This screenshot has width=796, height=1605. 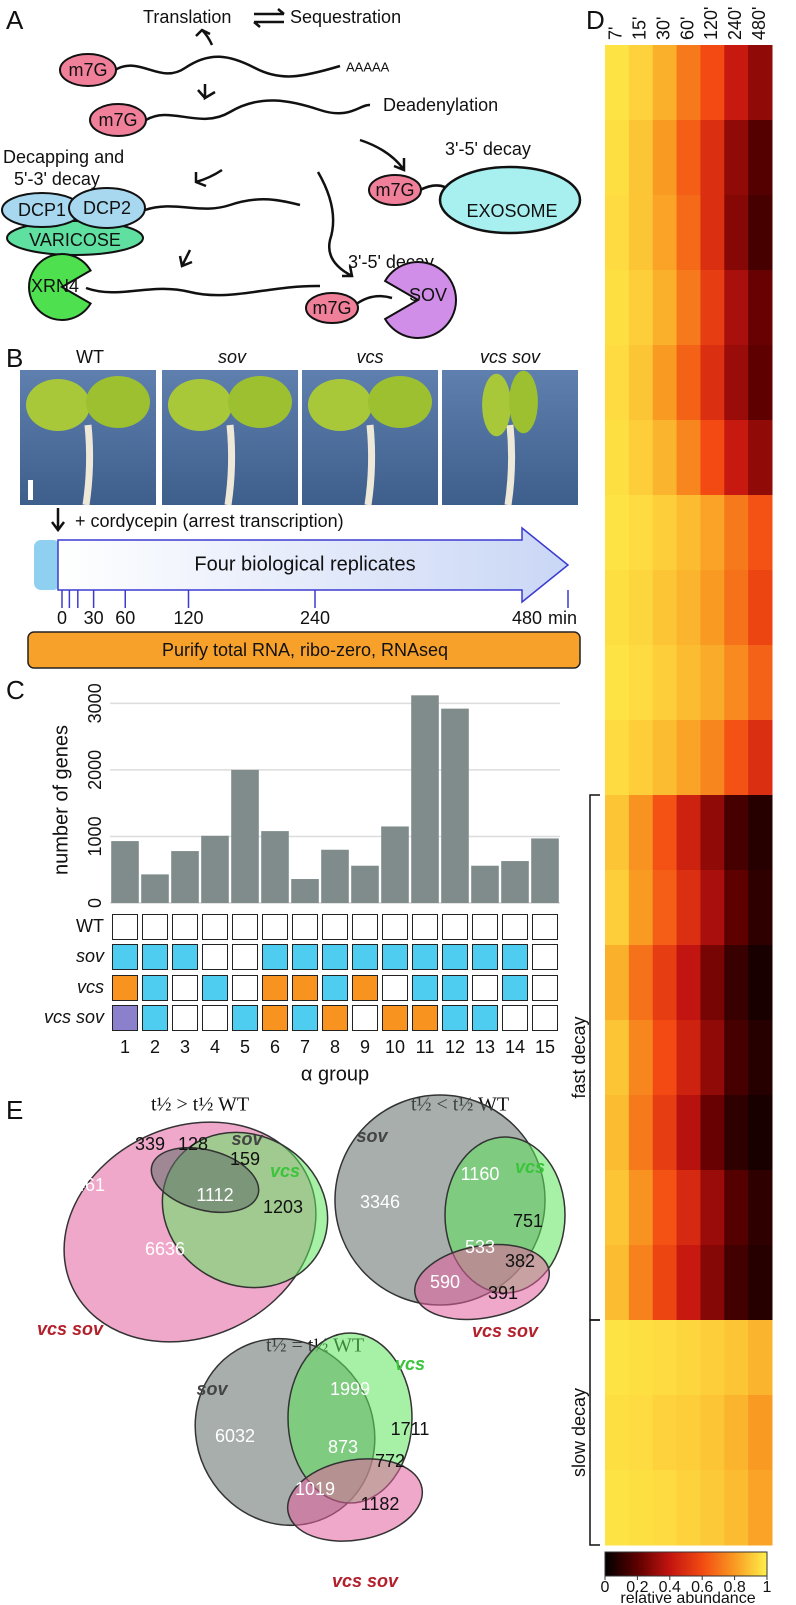 I want to click on venn-count: 1711, so click(x=410, y=1429).